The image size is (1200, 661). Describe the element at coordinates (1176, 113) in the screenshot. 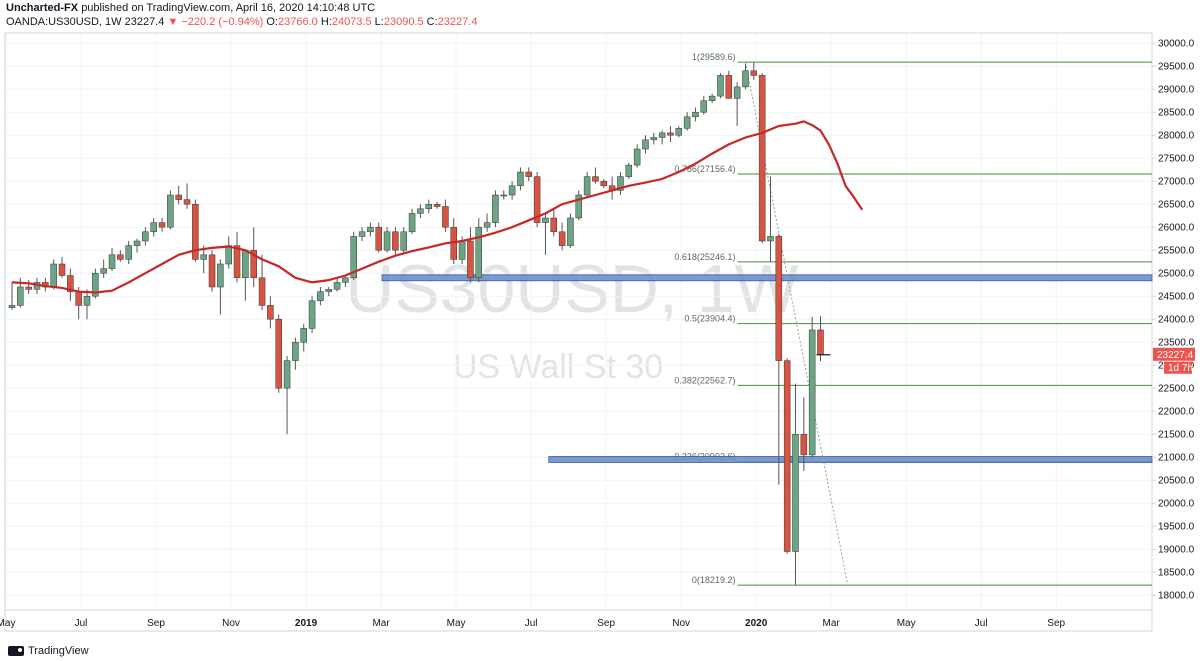

I see `y-tick-label: 28500.0` at that location.